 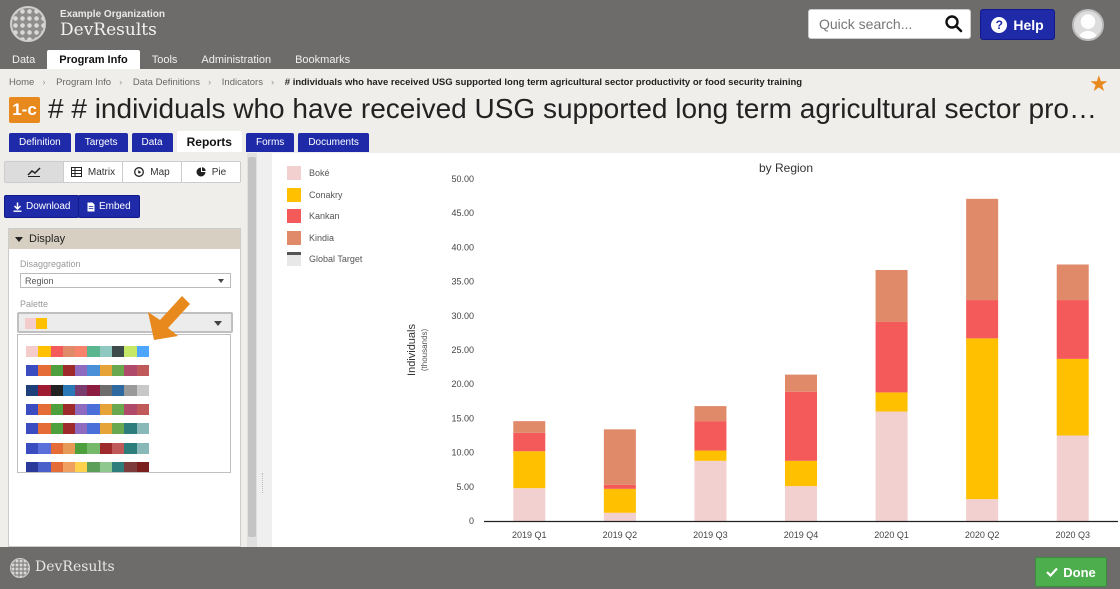 What do you see at coordinates (313, 216) in the screenshot?
I see `legend-item: Kankan` at bounding box center [313, 216].